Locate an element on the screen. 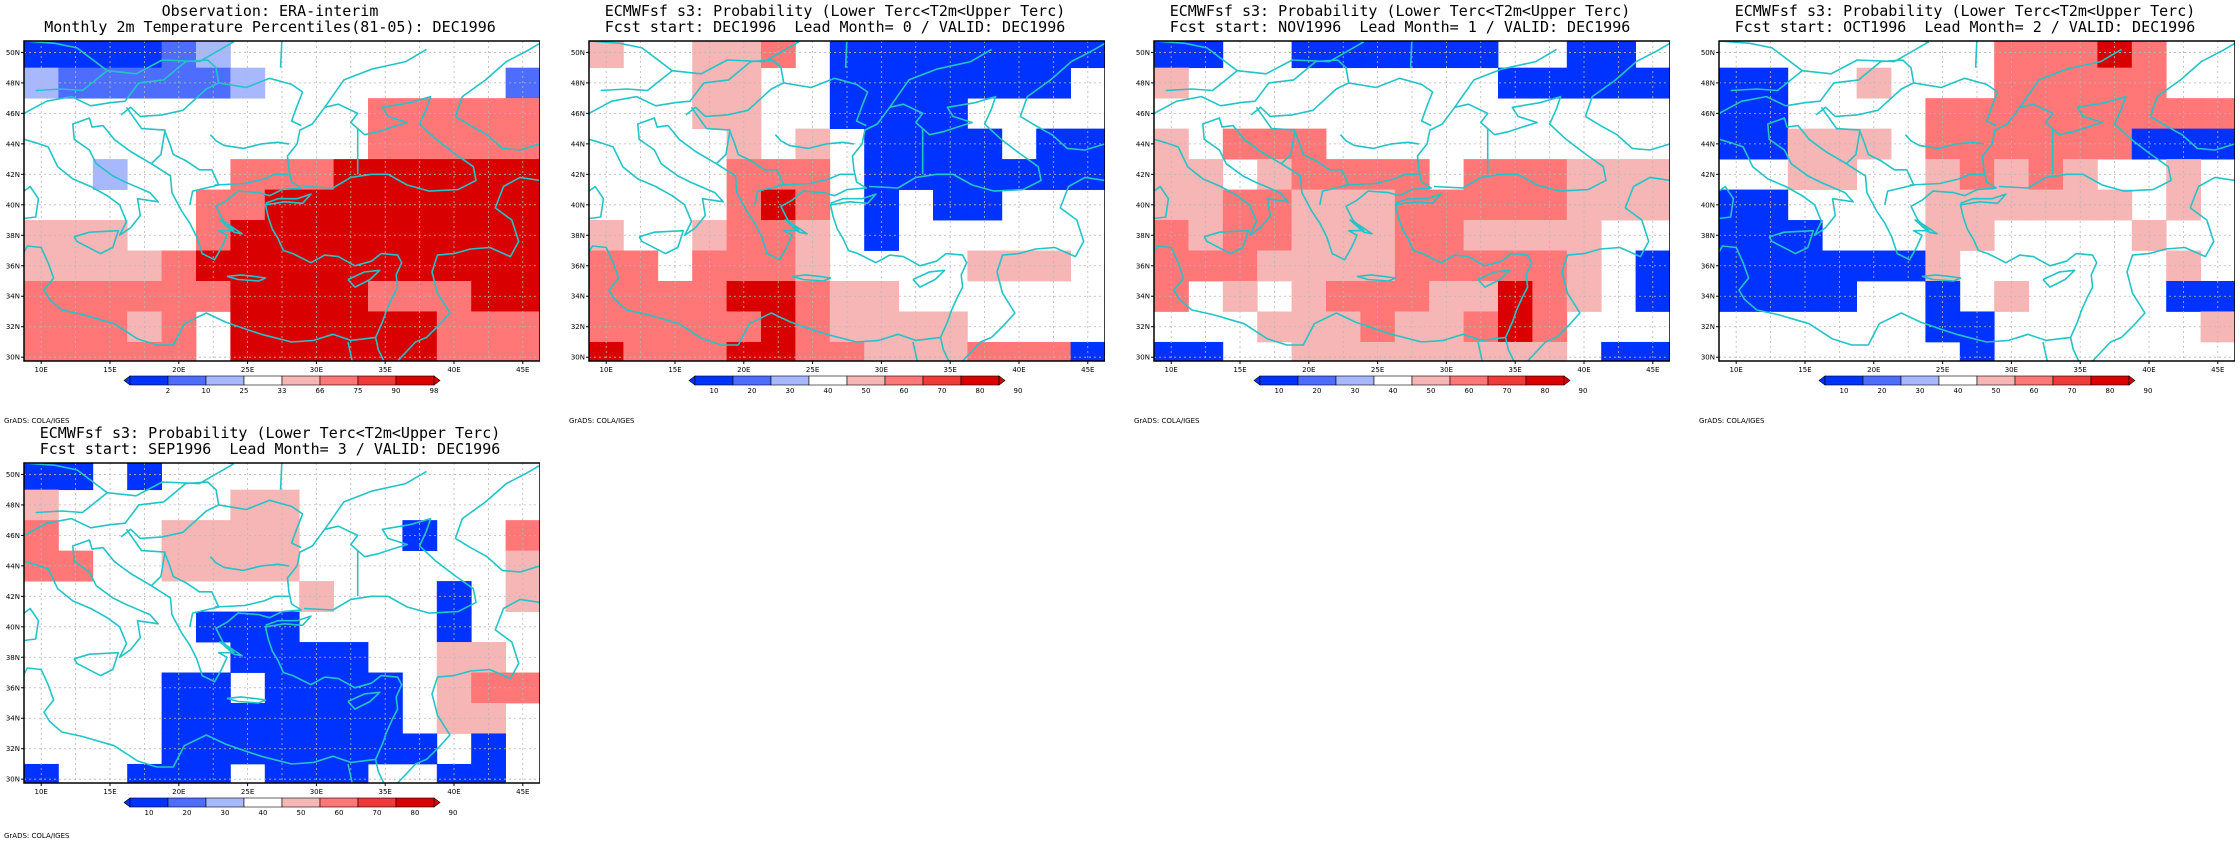  colorbar-label: 30 is located at coordinates (1355, 391).